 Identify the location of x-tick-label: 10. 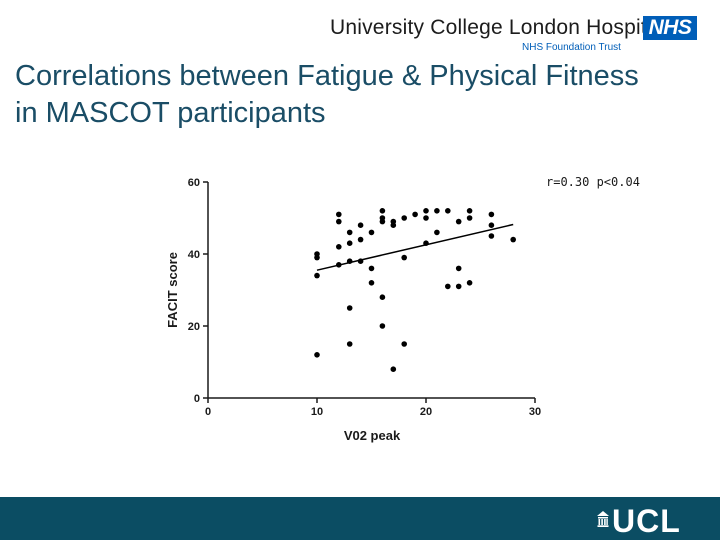
(317, 412).